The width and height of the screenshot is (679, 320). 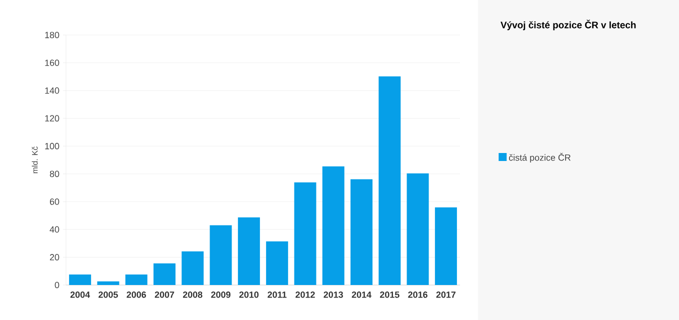 What do you see at coordinates (305, 295) in the screenshot?
I see `x-tick-label: 2012` at bounding box center [305, 295].